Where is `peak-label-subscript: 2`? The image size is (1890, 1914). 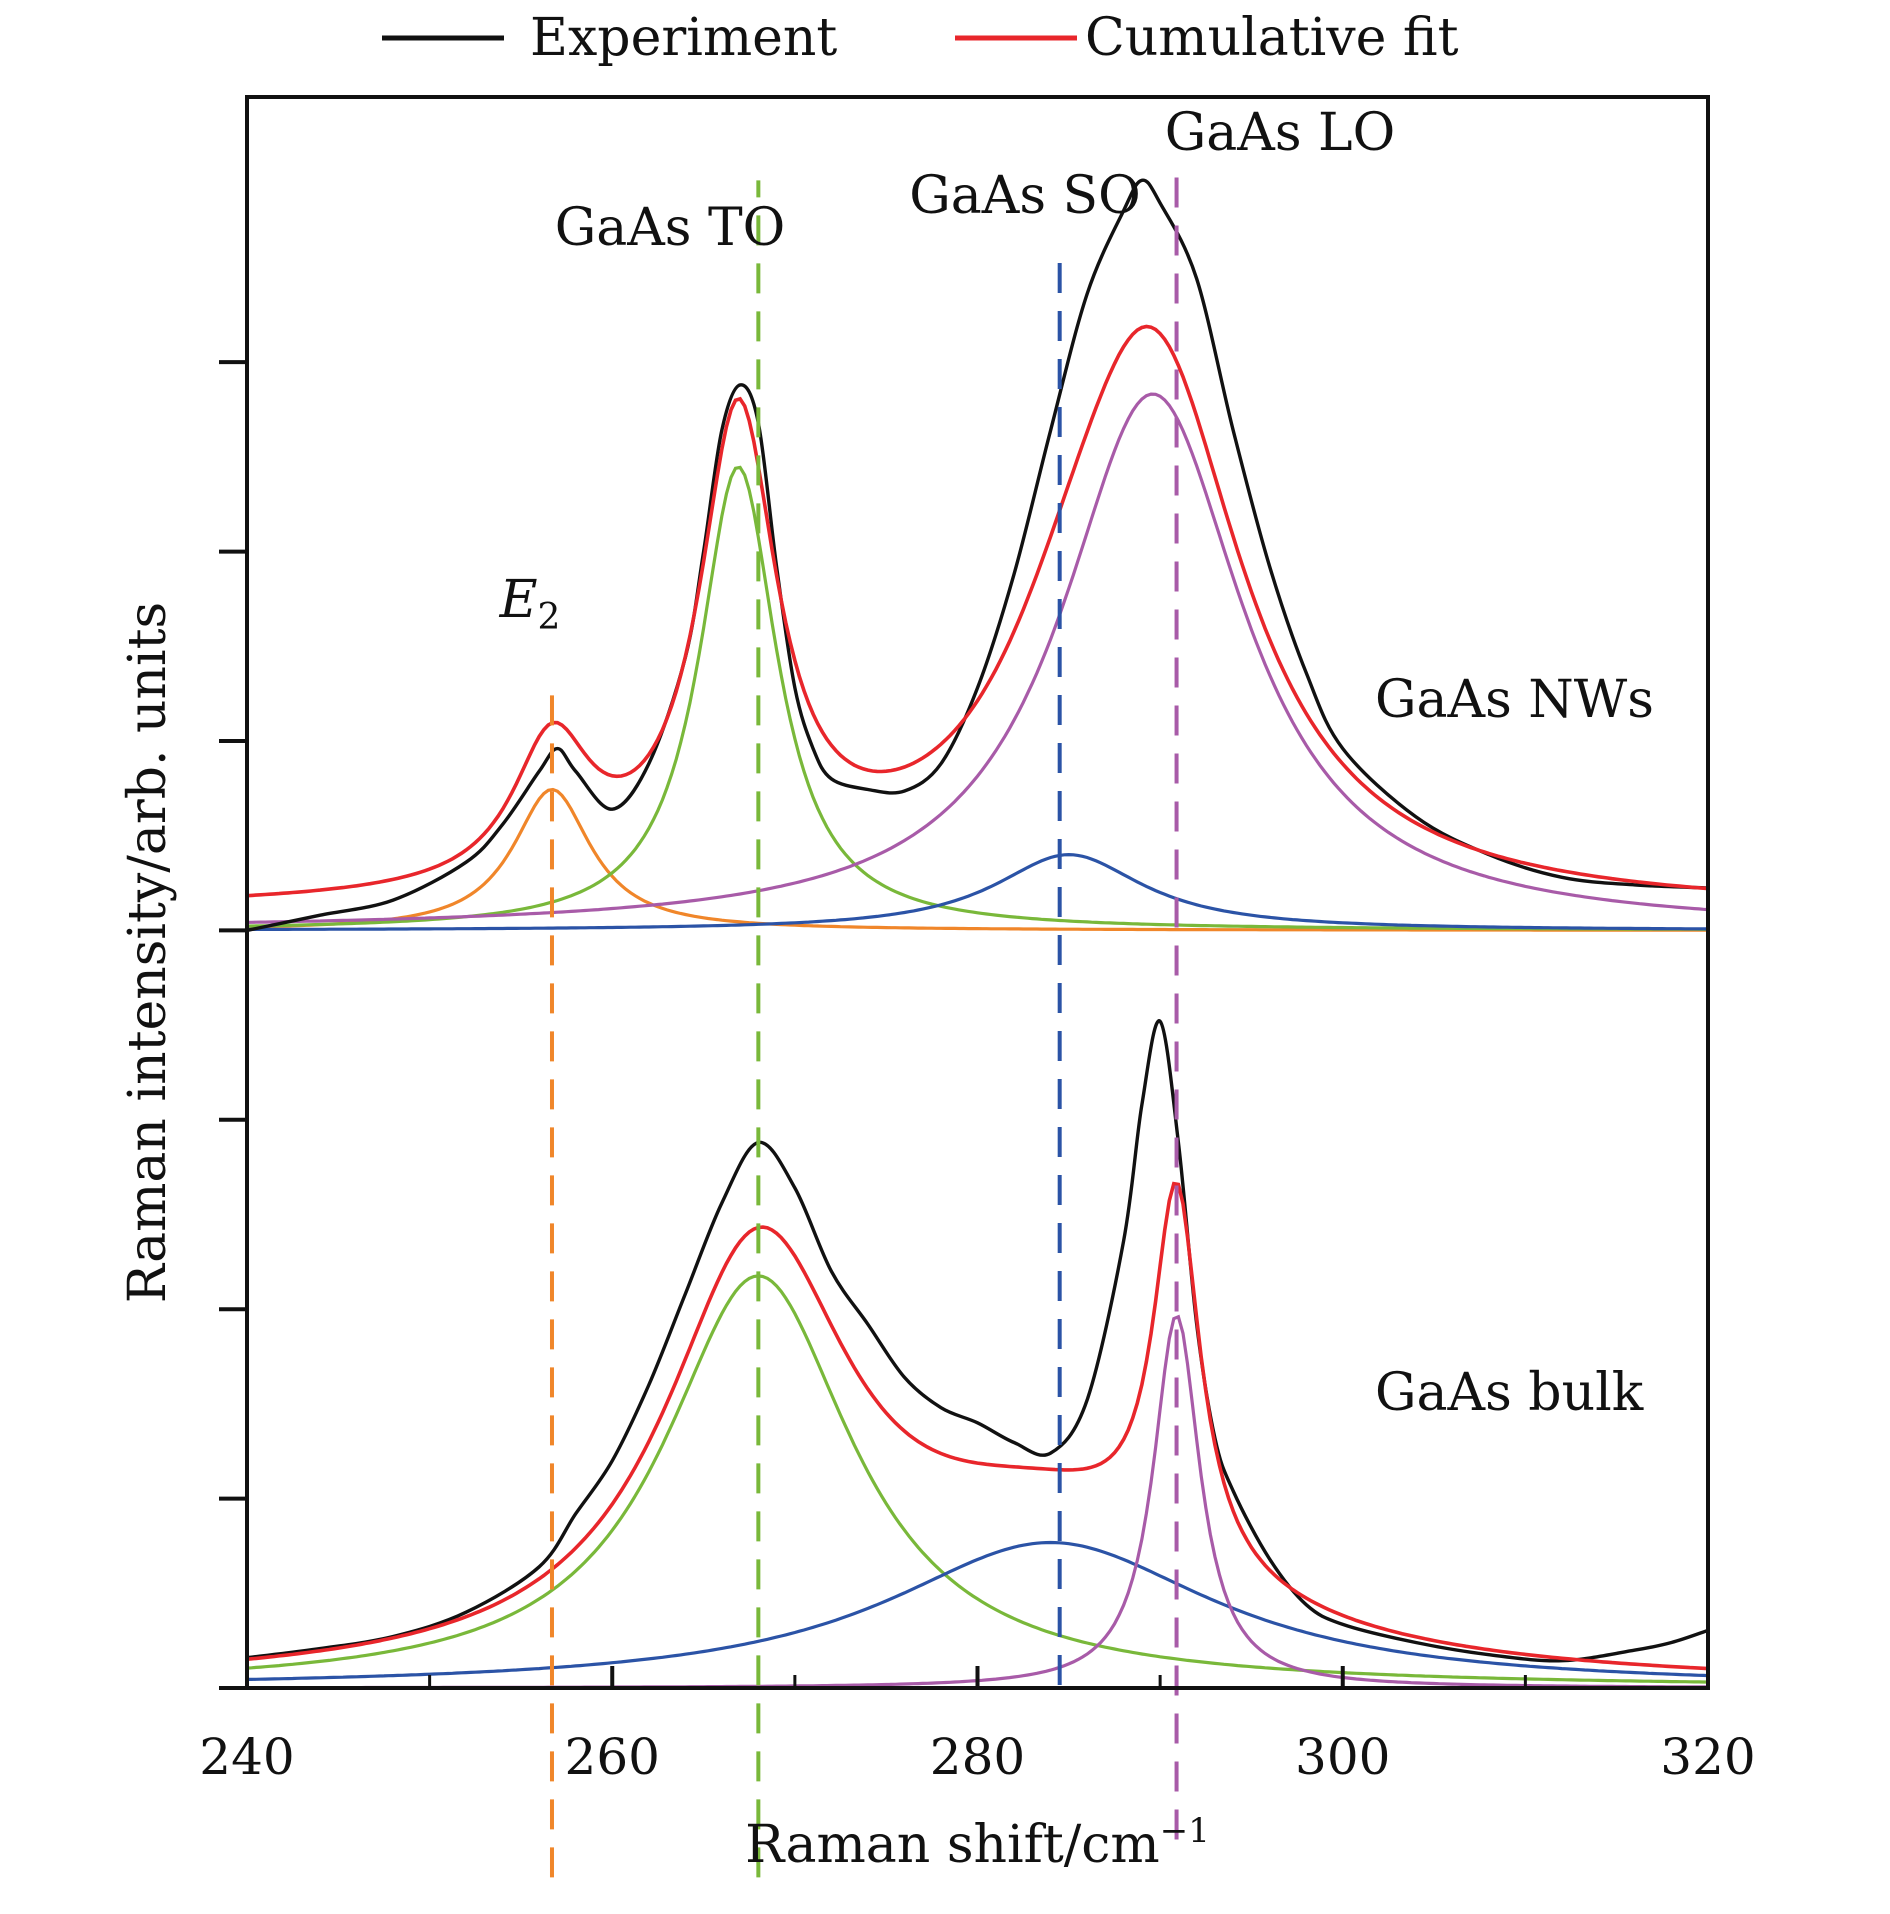 peak-label-subscript: 2 is located at coordinates (549, 617).